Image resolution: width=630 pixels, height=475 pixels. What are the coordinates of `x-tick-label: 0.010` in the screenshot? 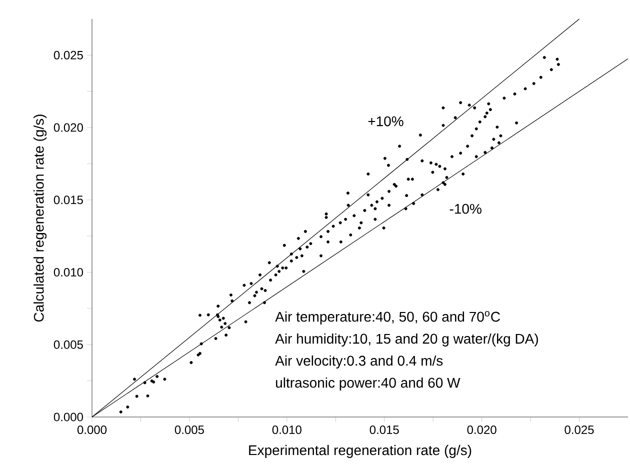 It's located at (287, 430).